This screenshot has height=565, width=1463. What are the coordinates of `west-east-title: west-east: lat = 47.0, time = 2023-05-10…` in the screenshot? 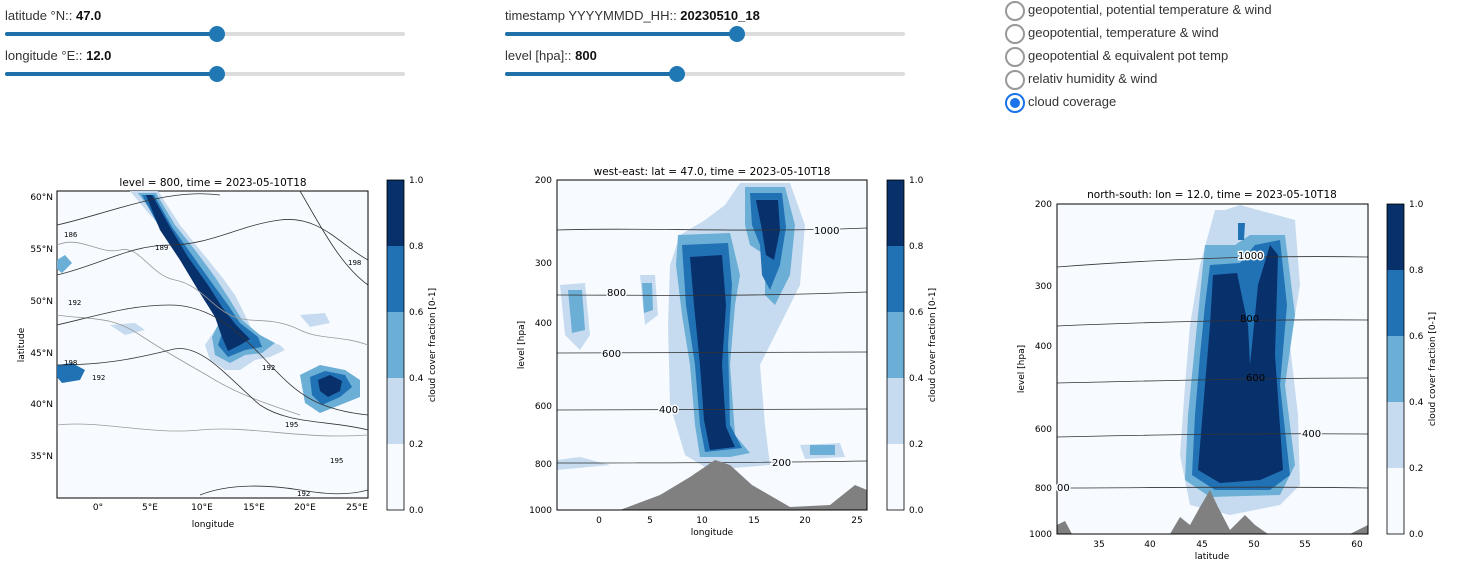 It's located at (712, 172).